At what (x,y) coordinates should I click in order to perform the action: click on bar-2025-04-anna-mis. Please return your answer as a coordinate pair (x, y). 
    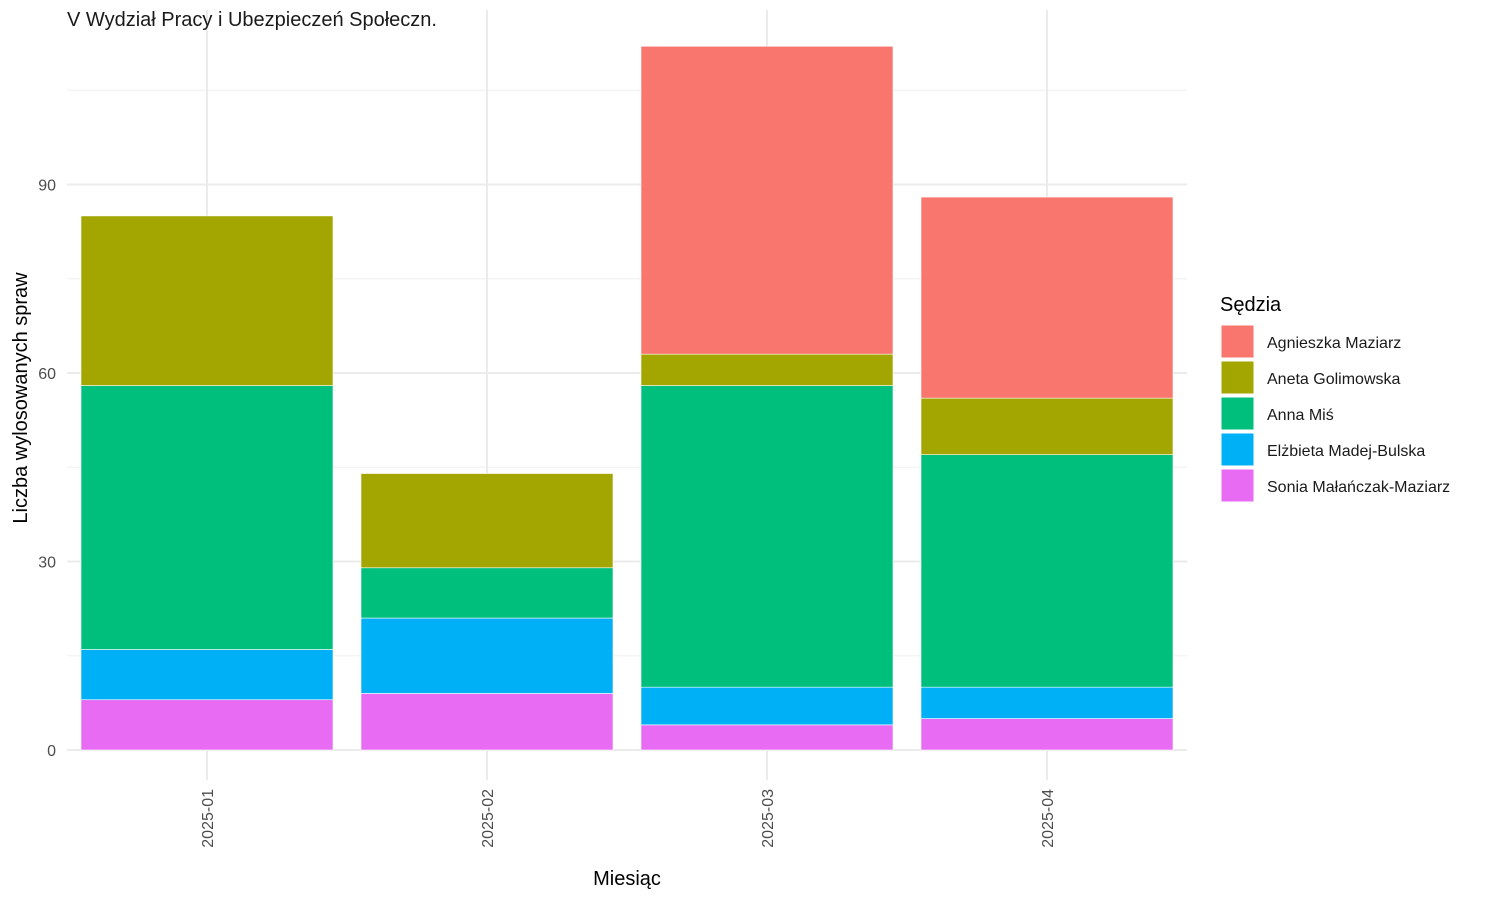
    Looking at the image, I should click on (1047, 571).